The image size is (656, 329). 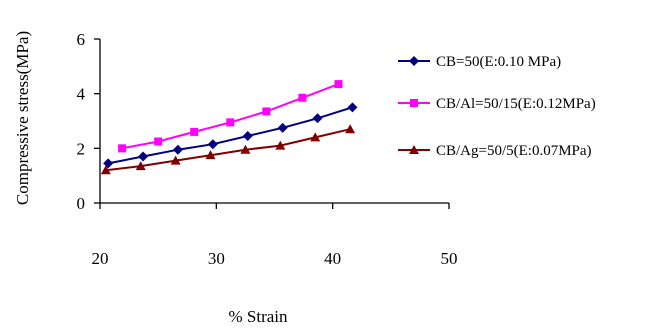 What do you see at coordinates (81, 203) in the screenshot?
I see `y-tick-label: 0` at bounding box center [81, 203].